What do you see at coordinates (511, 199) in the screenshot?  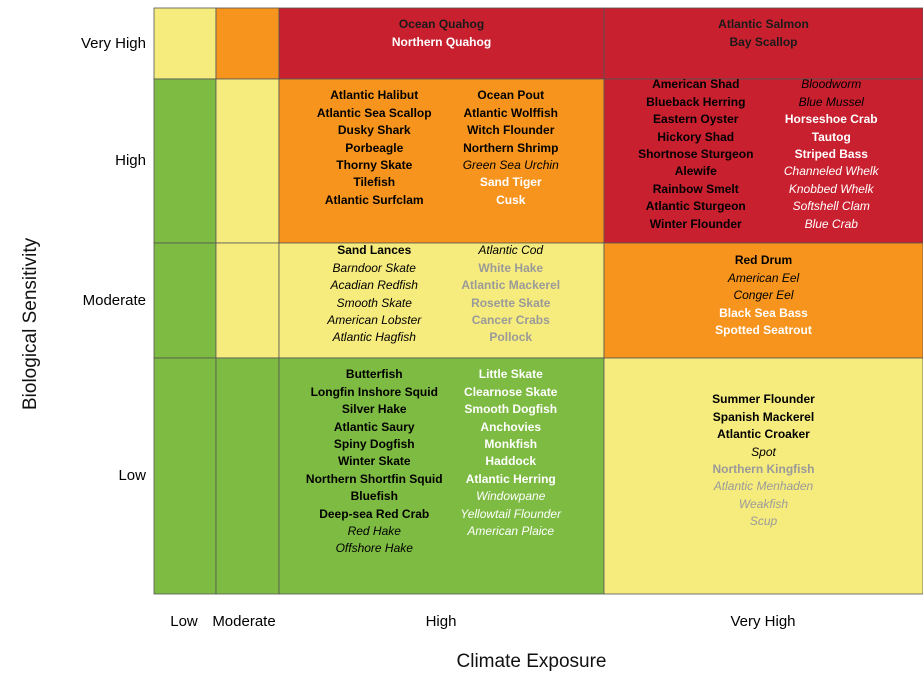 I see `species-cusk: Cusk` at bounding box center [511, 199].